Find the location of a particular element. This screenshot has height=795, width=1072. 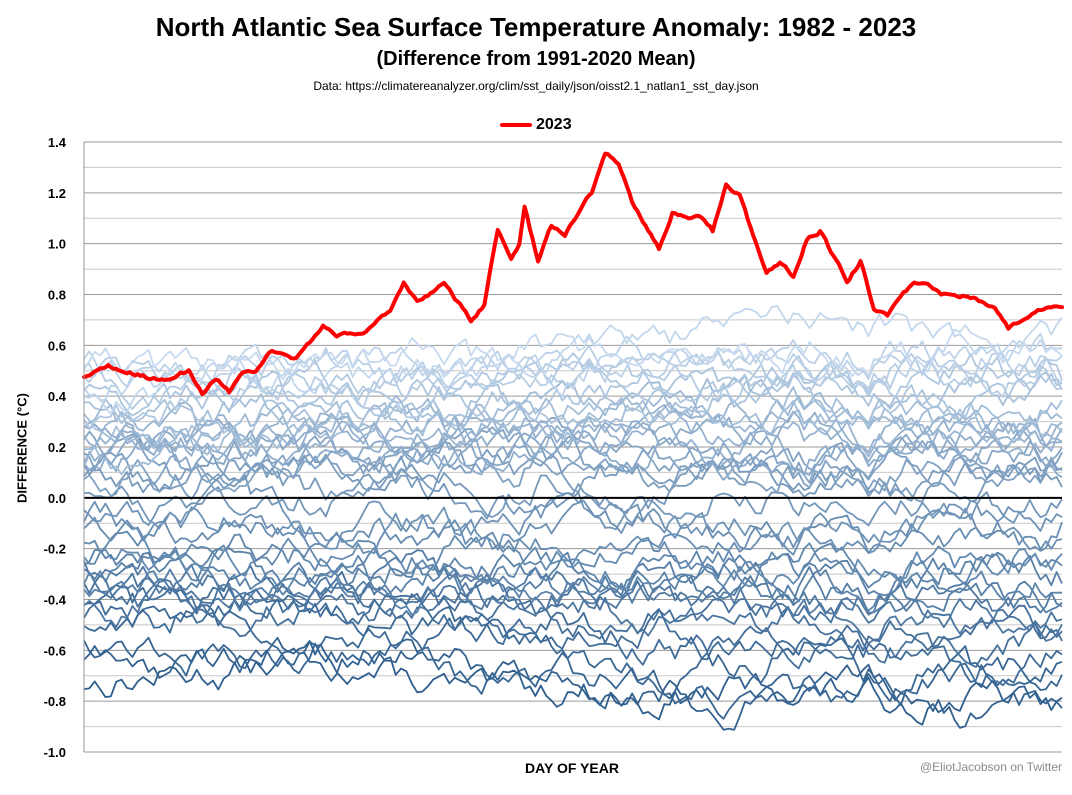

y-tick-label: 0.4 is located at coordinates (57, 396).